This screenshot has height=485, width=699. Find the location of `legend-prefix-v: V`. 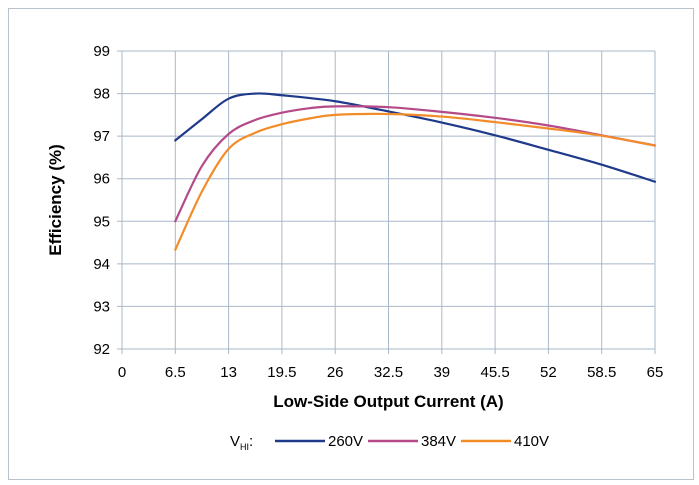

legend-prefix-v: V is located at coordinates (235, 441).